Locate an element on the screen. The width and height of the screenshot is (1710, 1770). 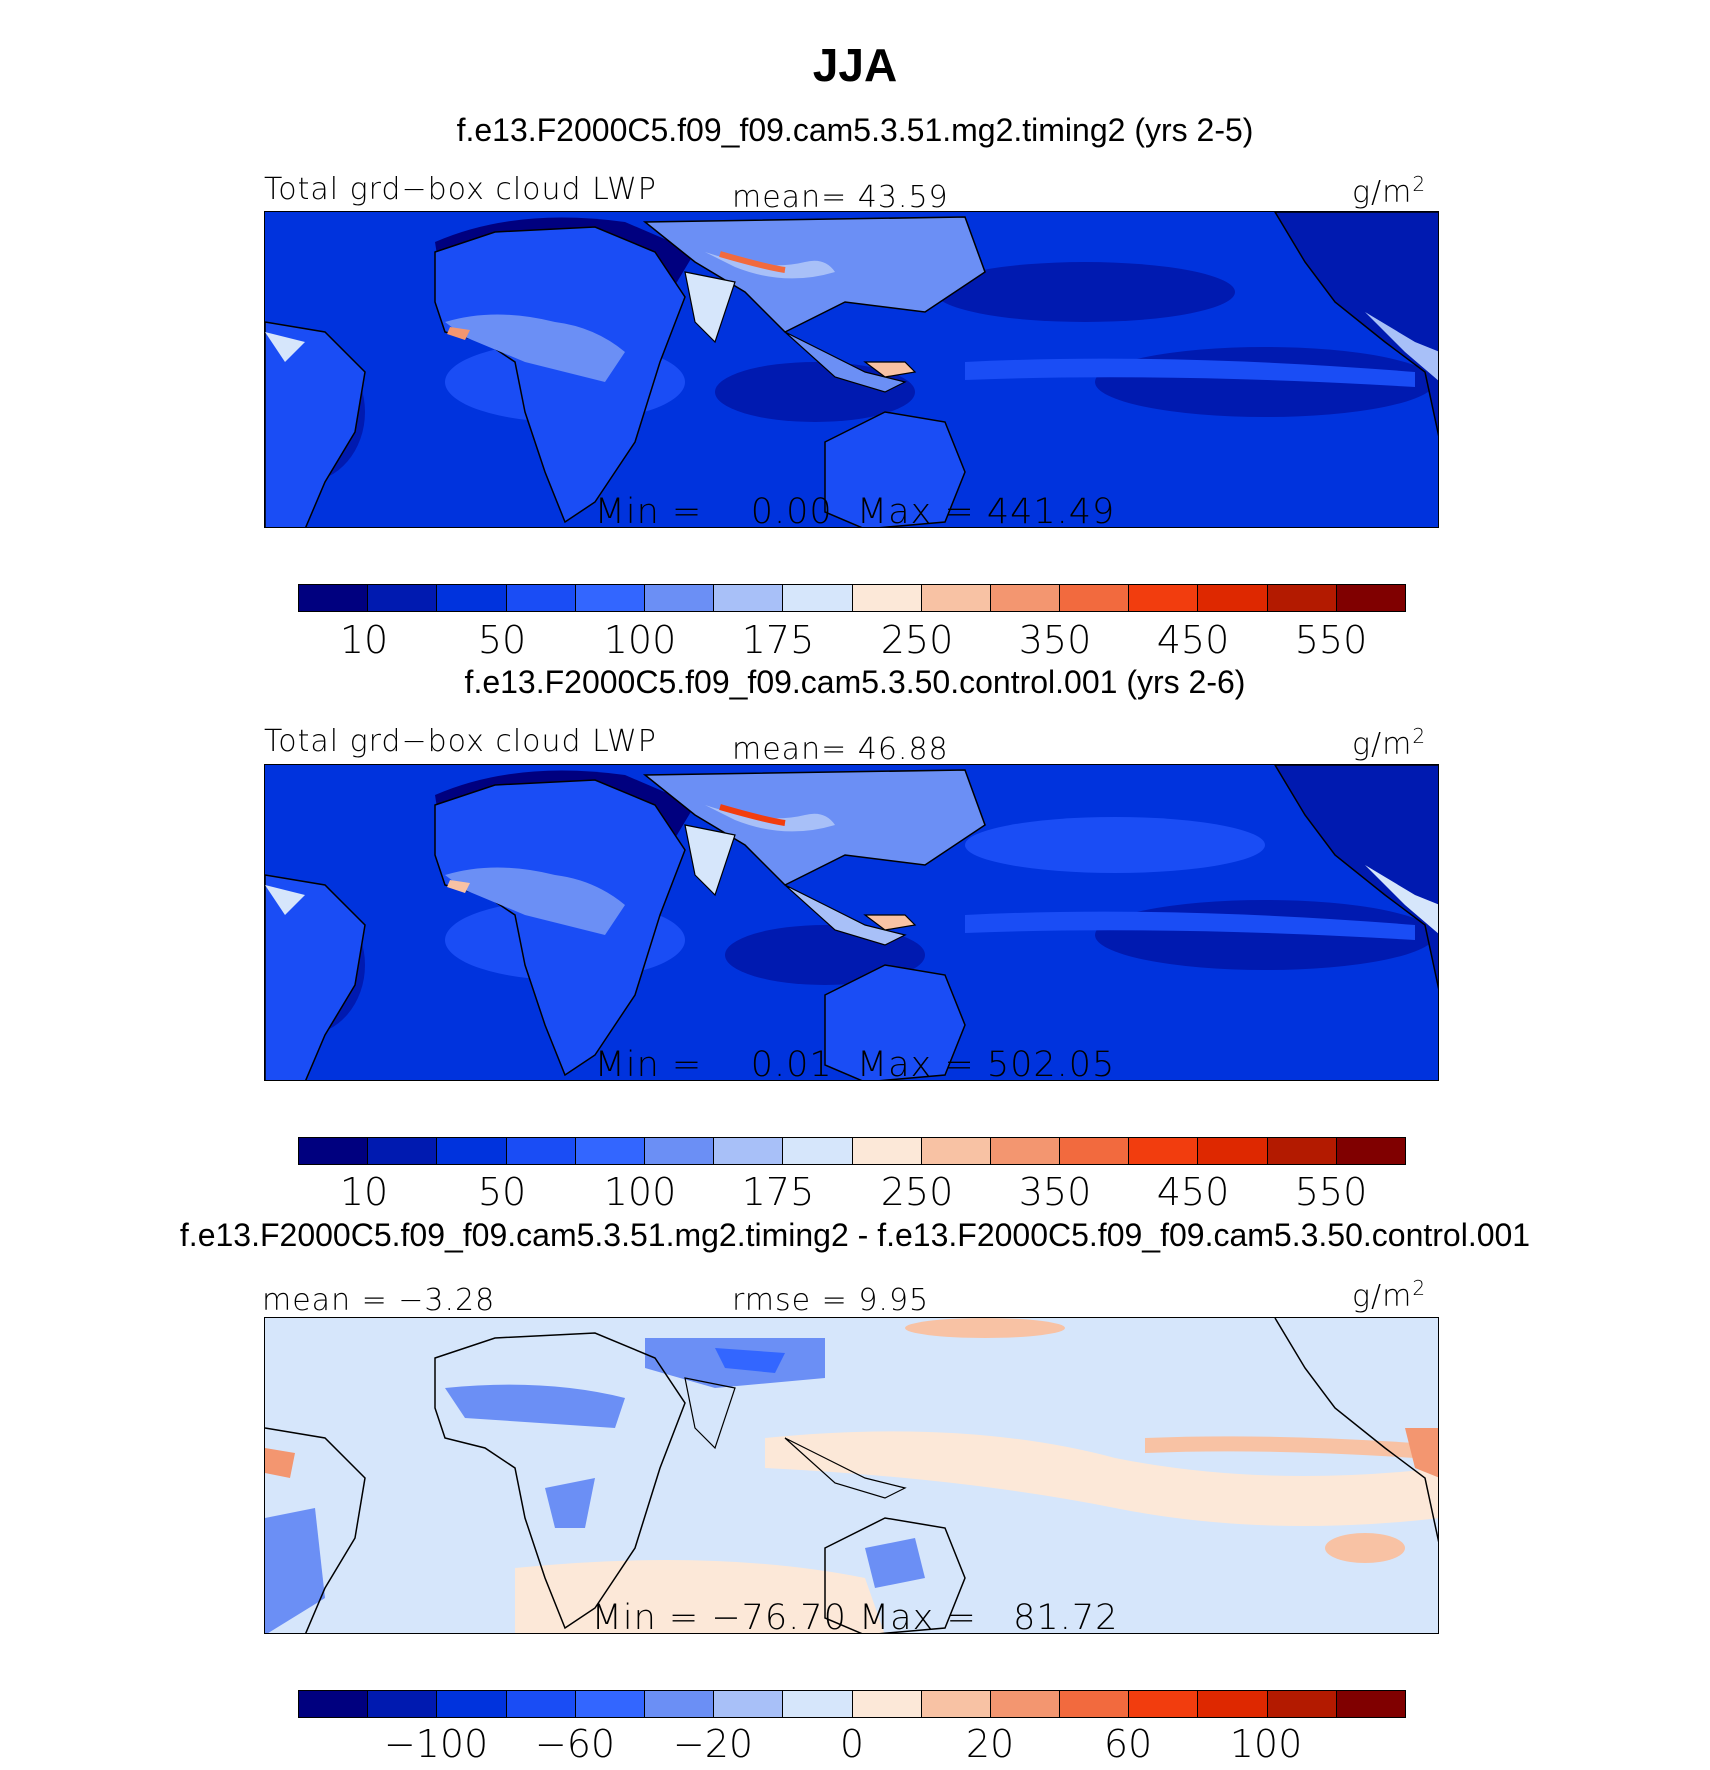
panel2-units: g/m2 is located at coordinates (1389, 743).